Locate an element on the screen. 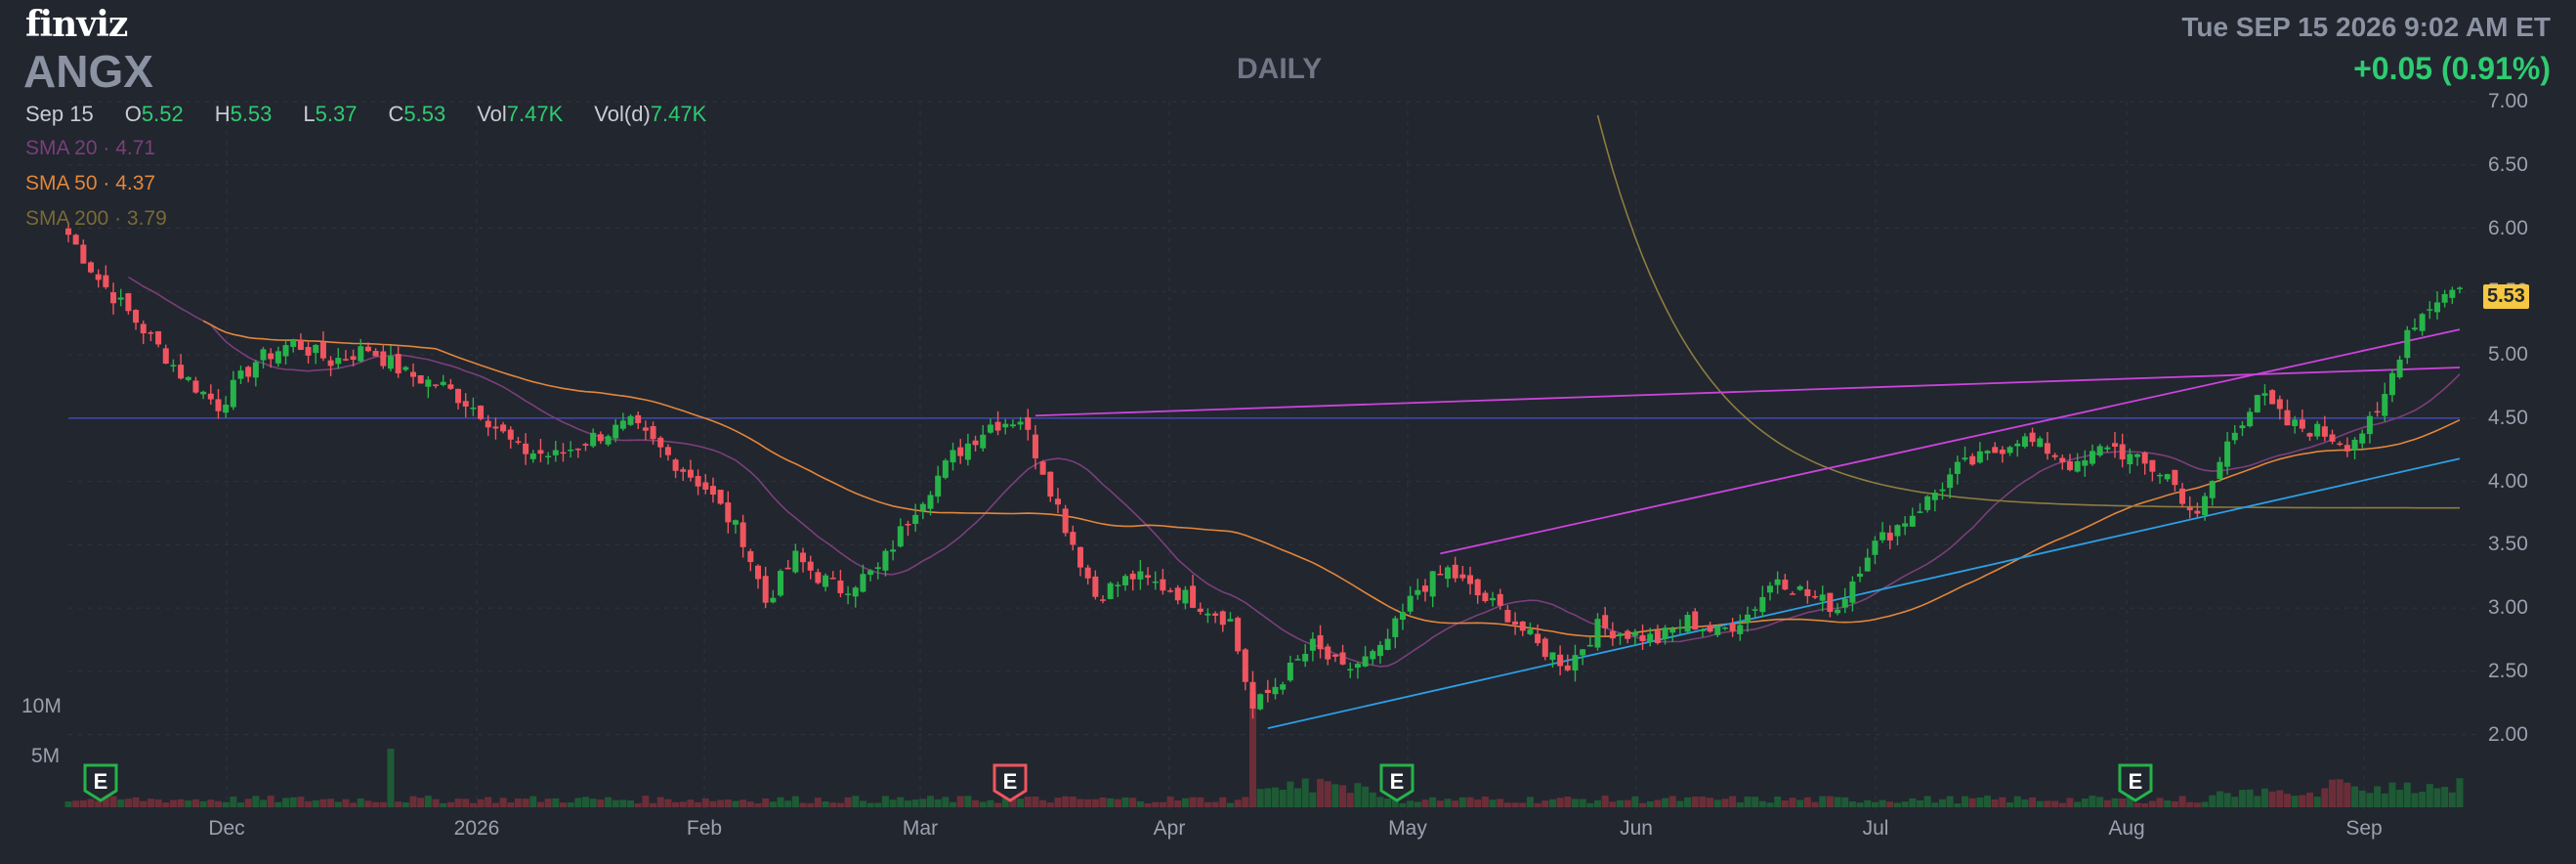  sma50-legend: SMA 50 · 4.37 is located at coordinates (90, 183).